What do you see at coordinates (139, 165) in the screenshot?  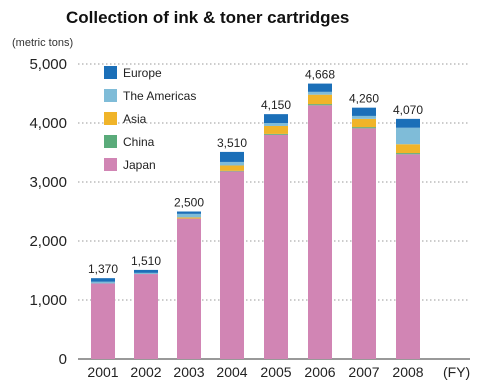 I see `legend-label-japan: Japan` at bounding box center [139, 165].